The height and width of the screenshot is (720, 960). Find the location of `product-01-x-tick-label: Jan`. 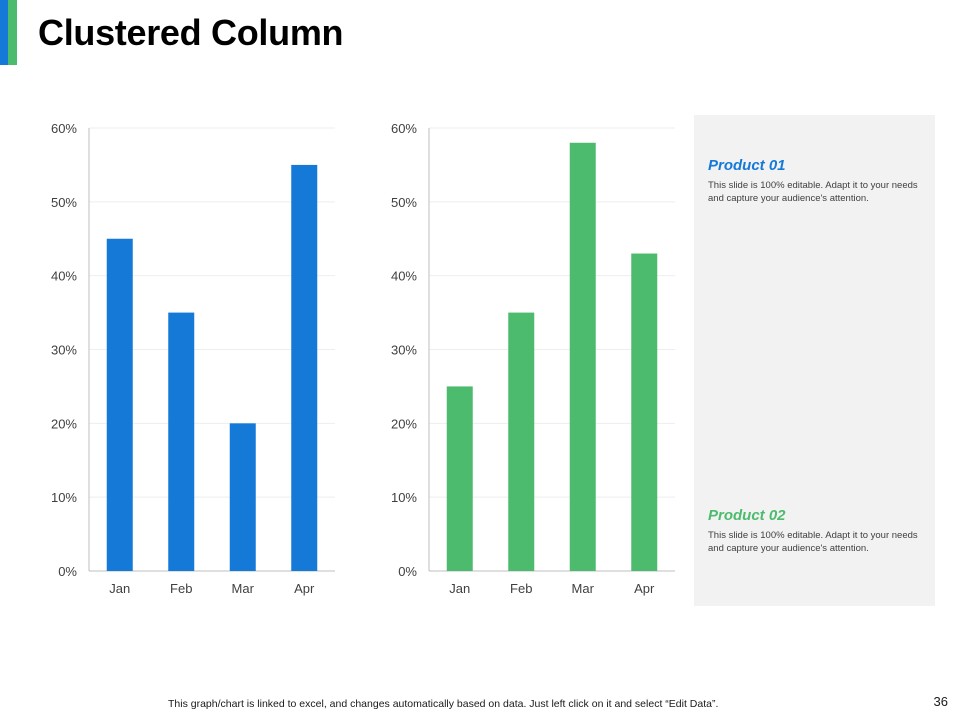

product-01-x-tick-label: Jan is located at coordinates (119, 588).